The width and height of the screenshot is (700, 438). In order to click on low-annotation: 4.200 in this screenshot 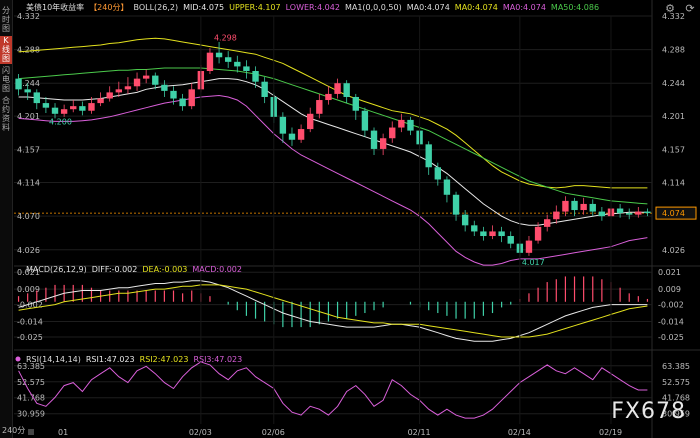, I will do `click(60, 121)`.